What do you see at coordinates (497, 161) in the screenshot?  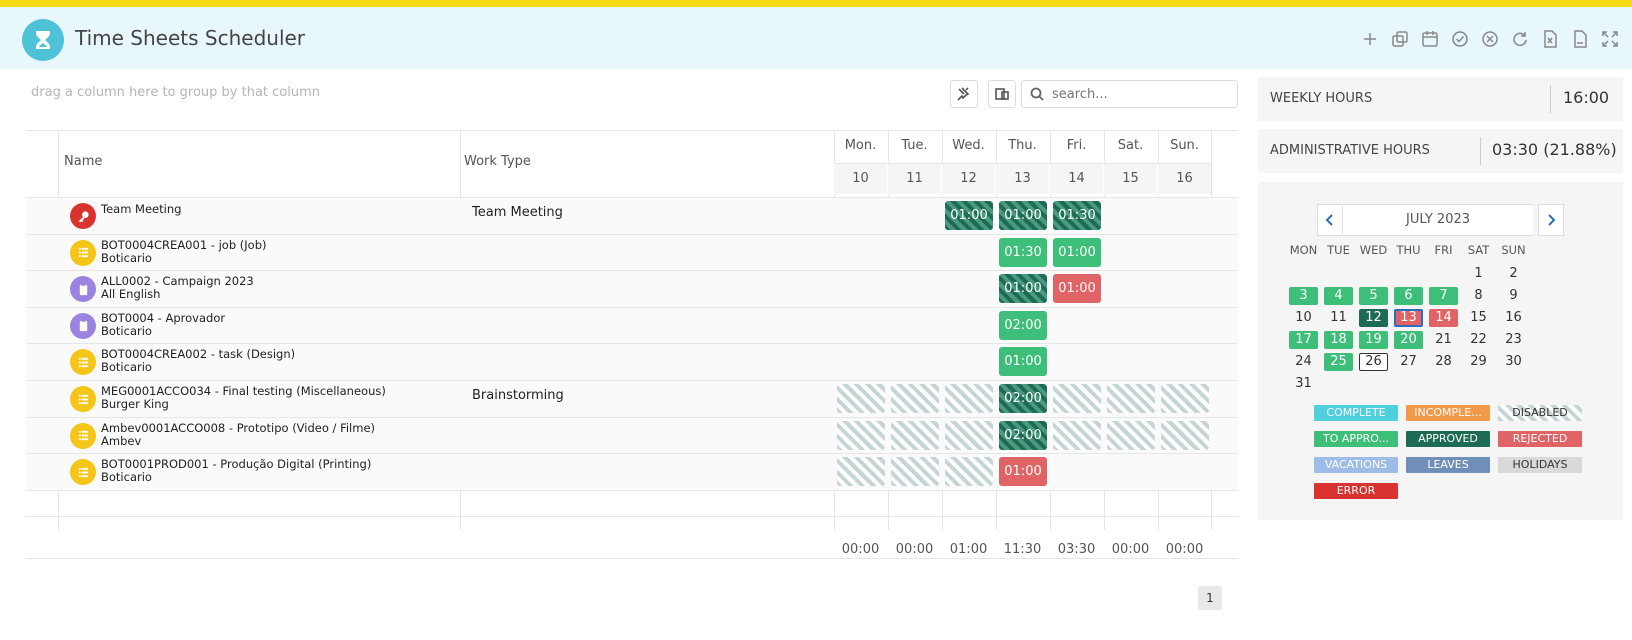 I see `column-header-work-type: Work Type` at bounding box center [497, 161].